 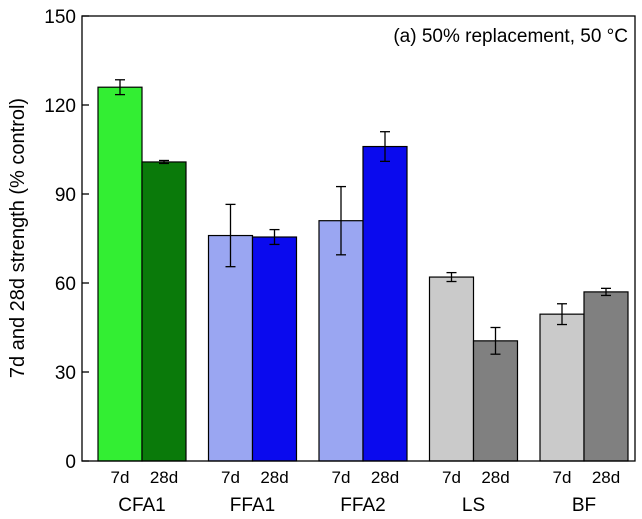 What do you see at coordinates (385, 303) in the screenshot?
I see `bar-ffa2-28d` at bounding box center [385, 303].